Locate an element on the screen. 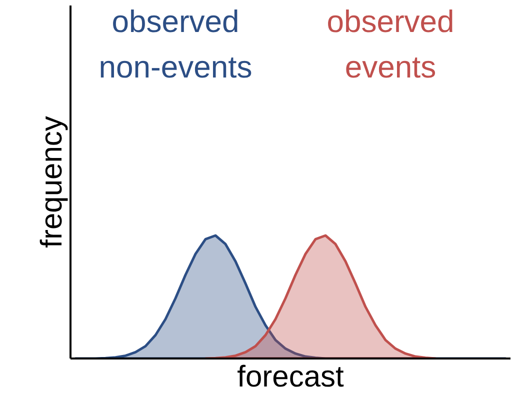  y-axis-title: frequency is located at coordinates (52, 182).